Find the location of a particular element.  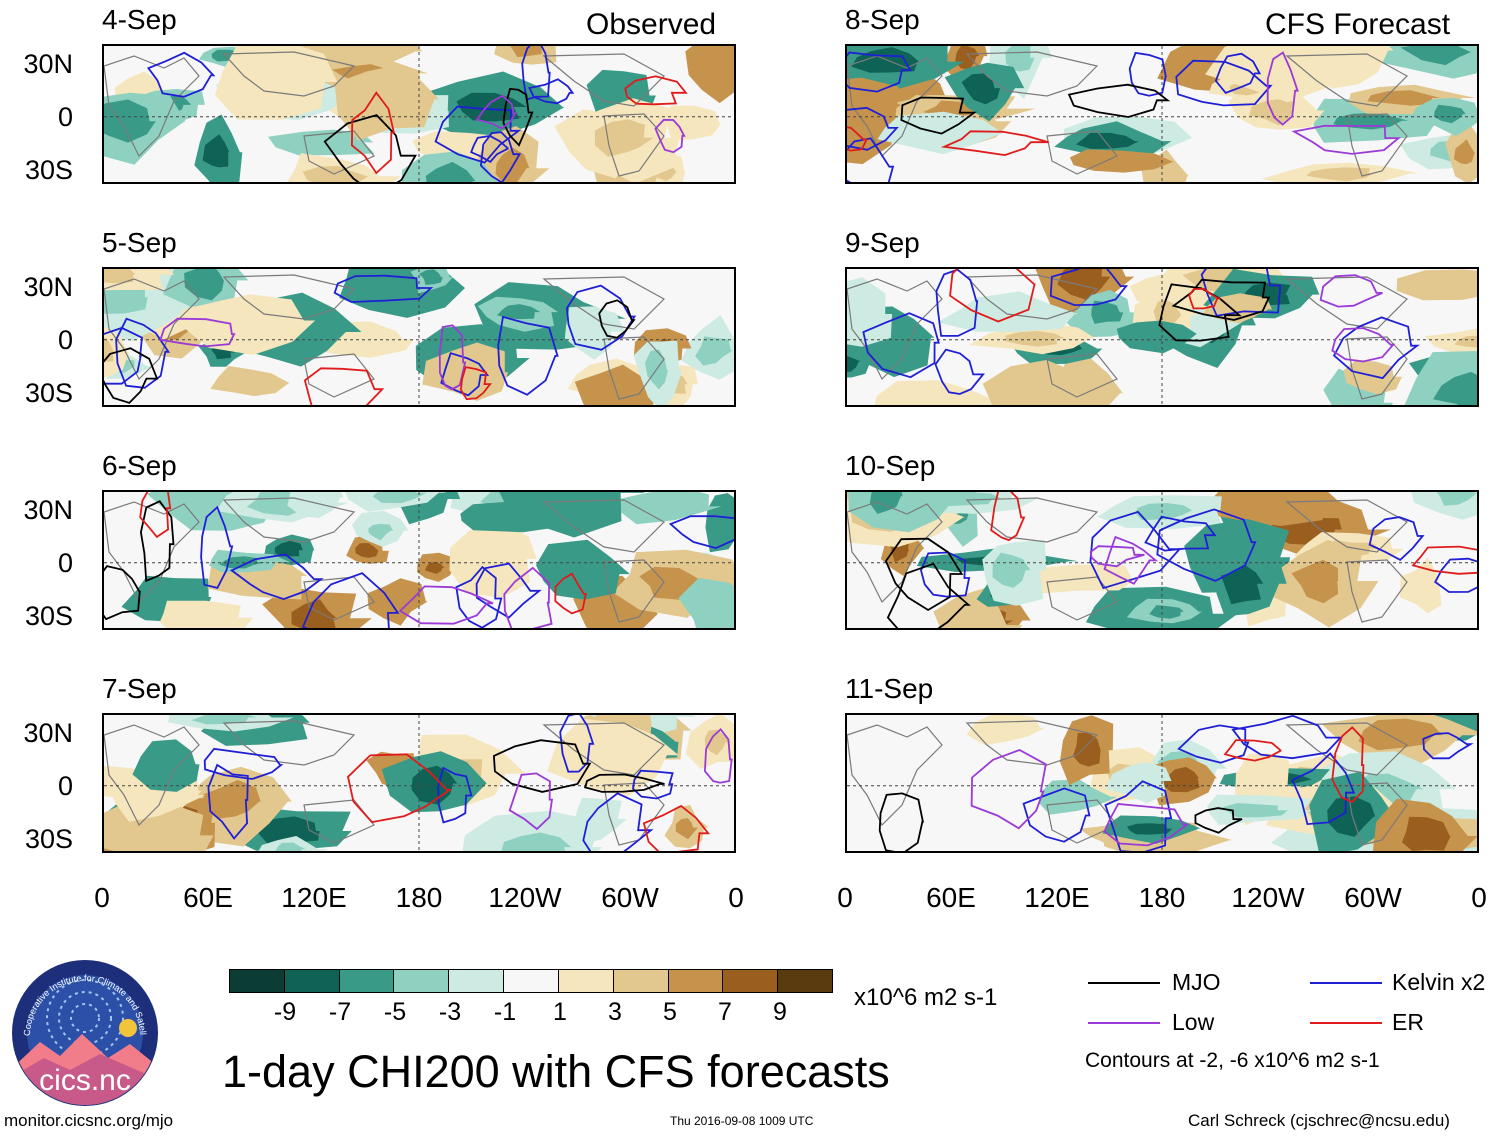

colorbar is located at coordinates (531, 981).